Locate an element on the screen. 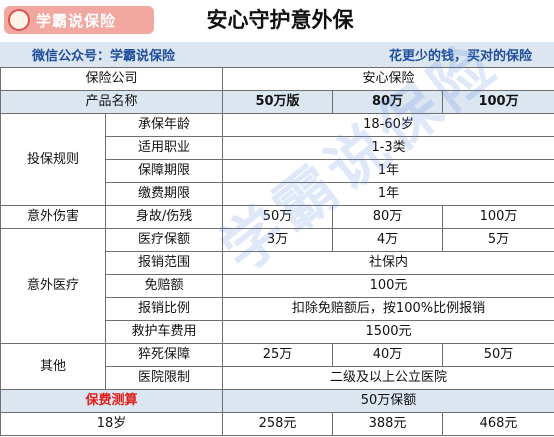  cell: 意外医疗 is located at coordinates (53, 286).